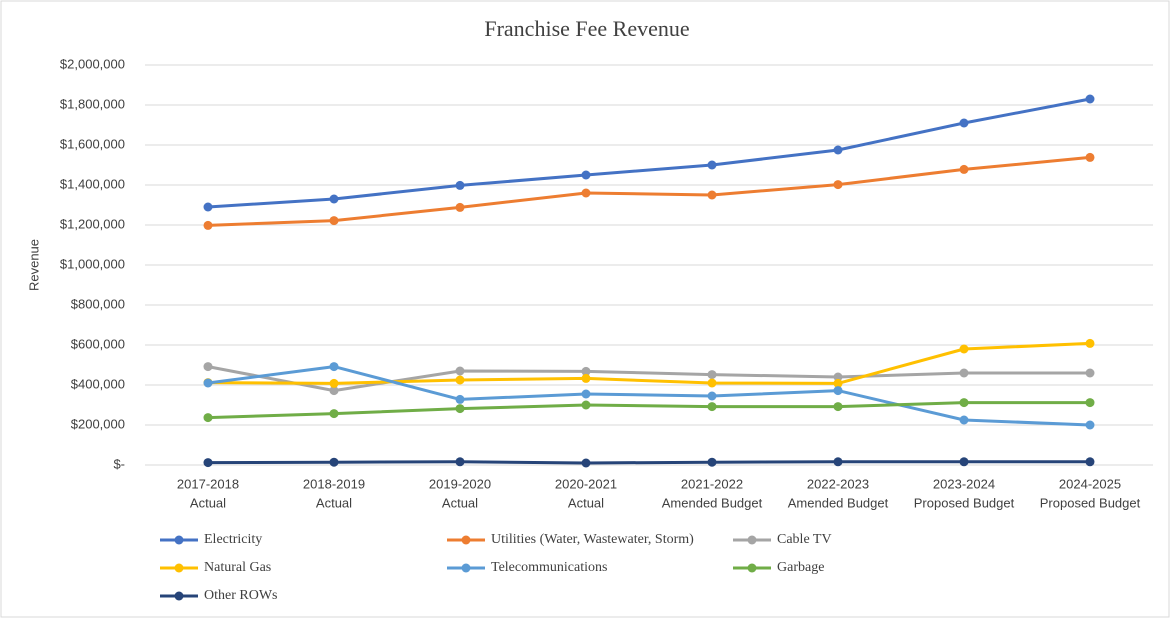 The image size is (1171, 619). What do you see at coordinates (92, 183) in the screenshot?
I see `y-tick-label: $1,400,000` at bounding box center [92, 183].